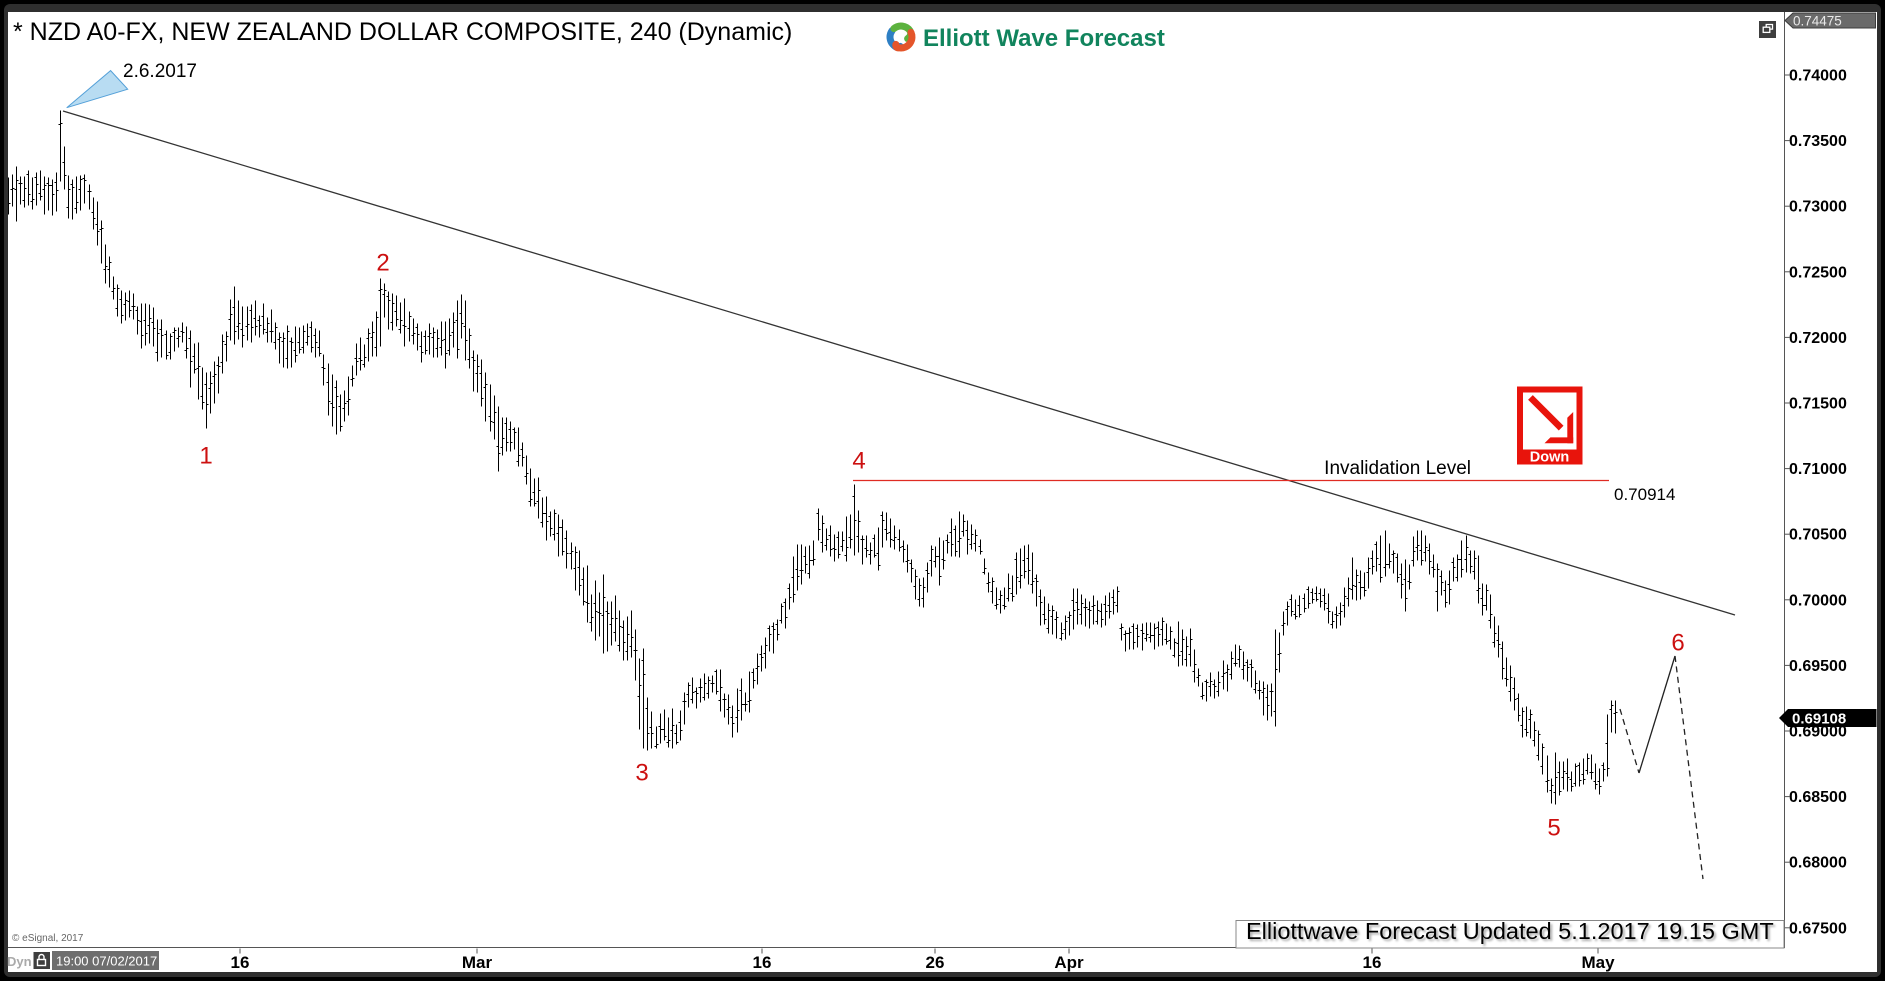 This screenshot has width=1885, height=981. I want to click on svg-text: 0.70914, so click(1644, 494).